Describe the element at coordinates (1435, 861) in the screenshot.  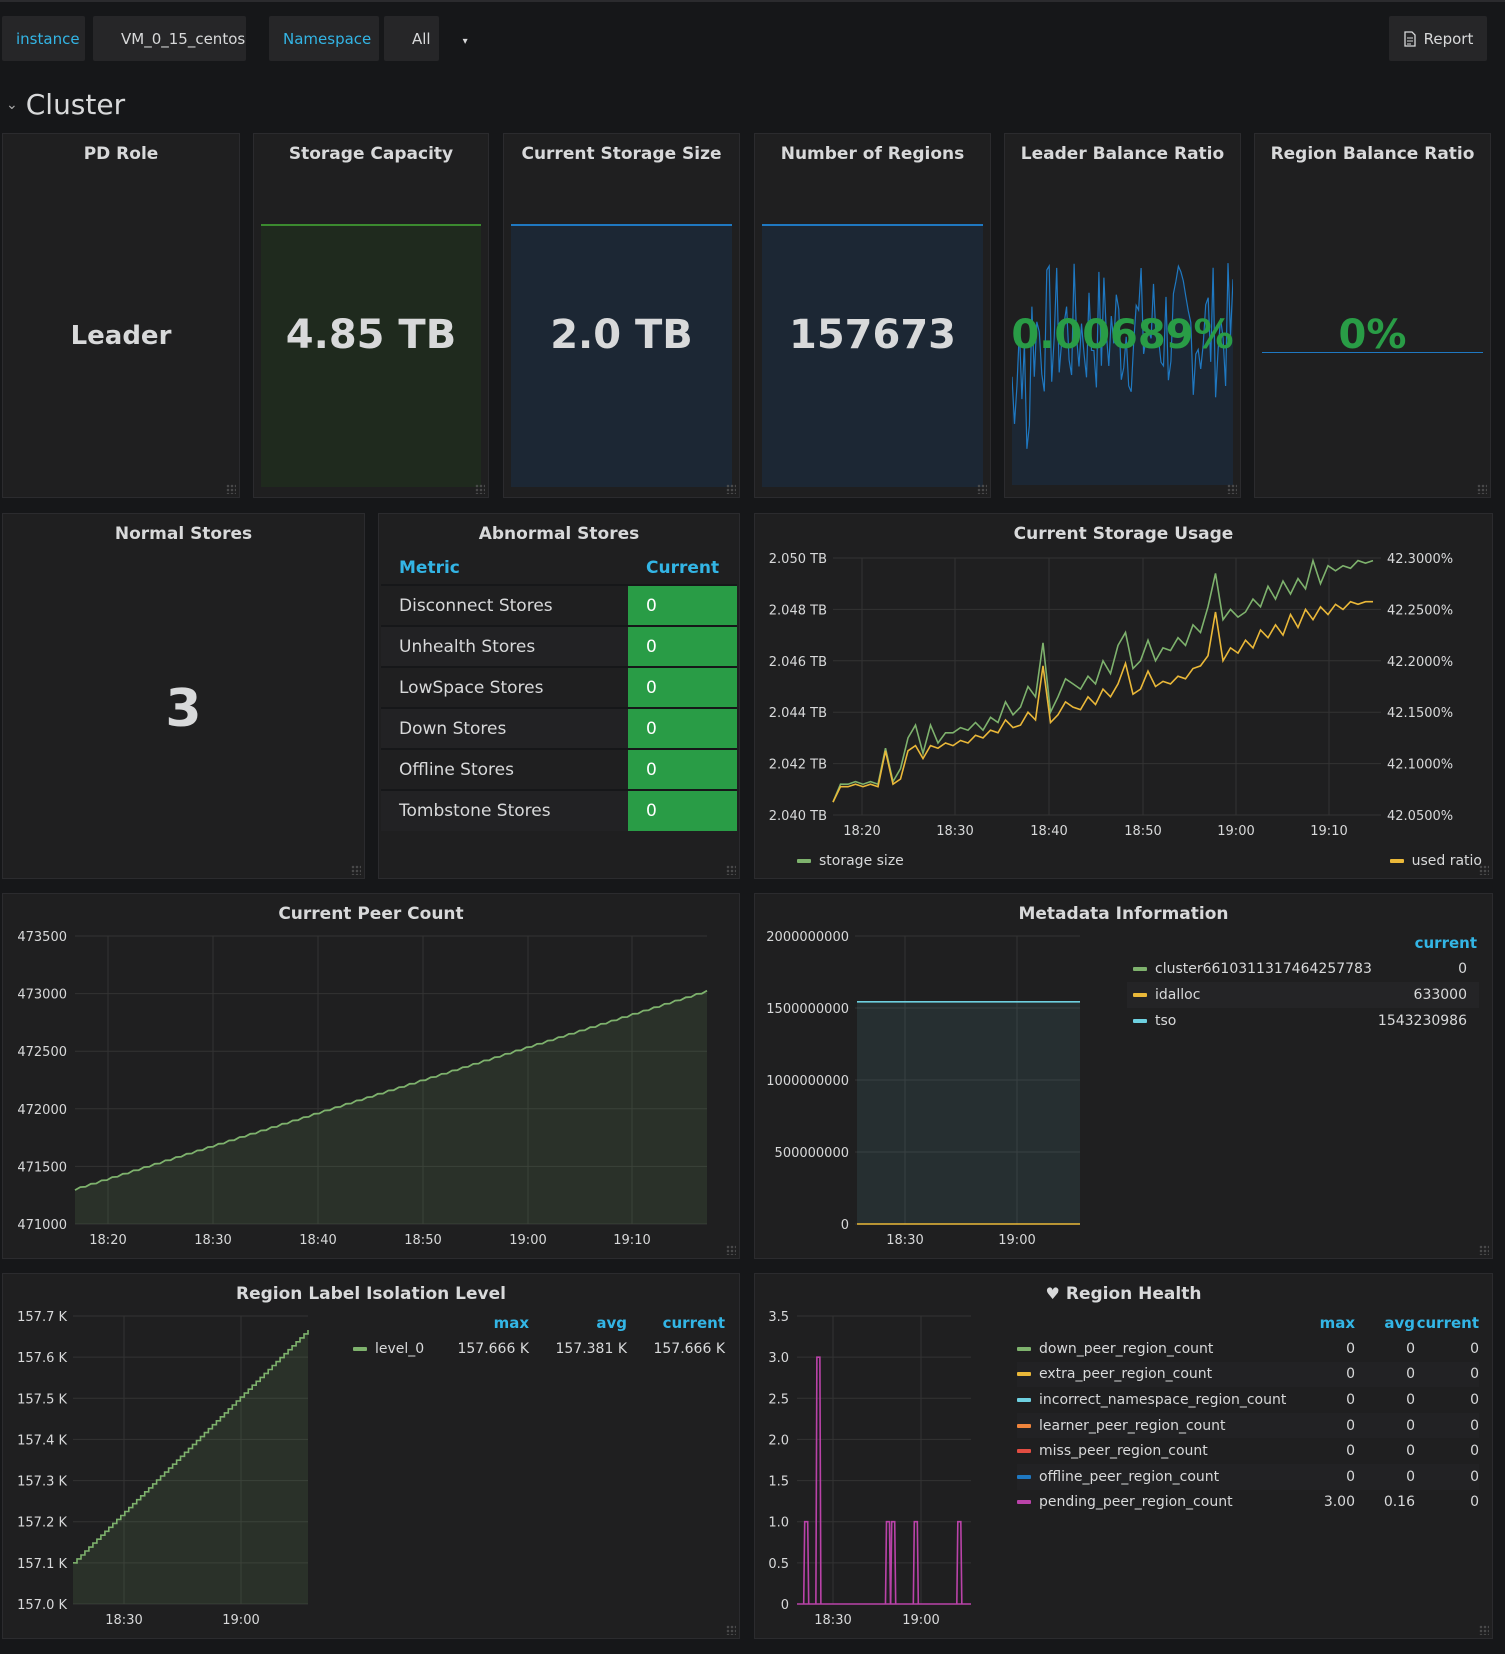
I see `legend-used-ratio: used ratio` at that location.